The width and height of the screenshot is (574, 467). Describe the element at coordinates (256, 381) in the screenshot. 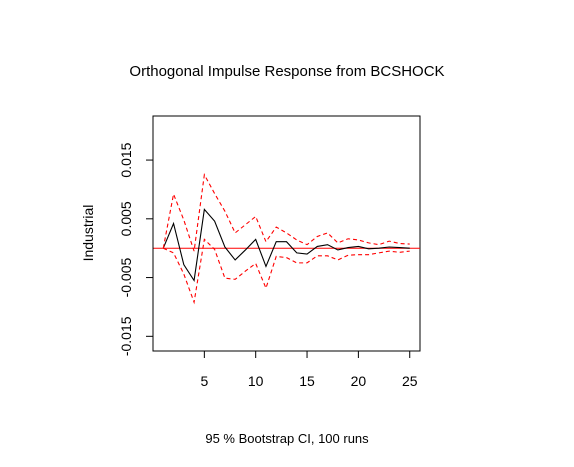

I see `x-tick-label: 10` at that location.